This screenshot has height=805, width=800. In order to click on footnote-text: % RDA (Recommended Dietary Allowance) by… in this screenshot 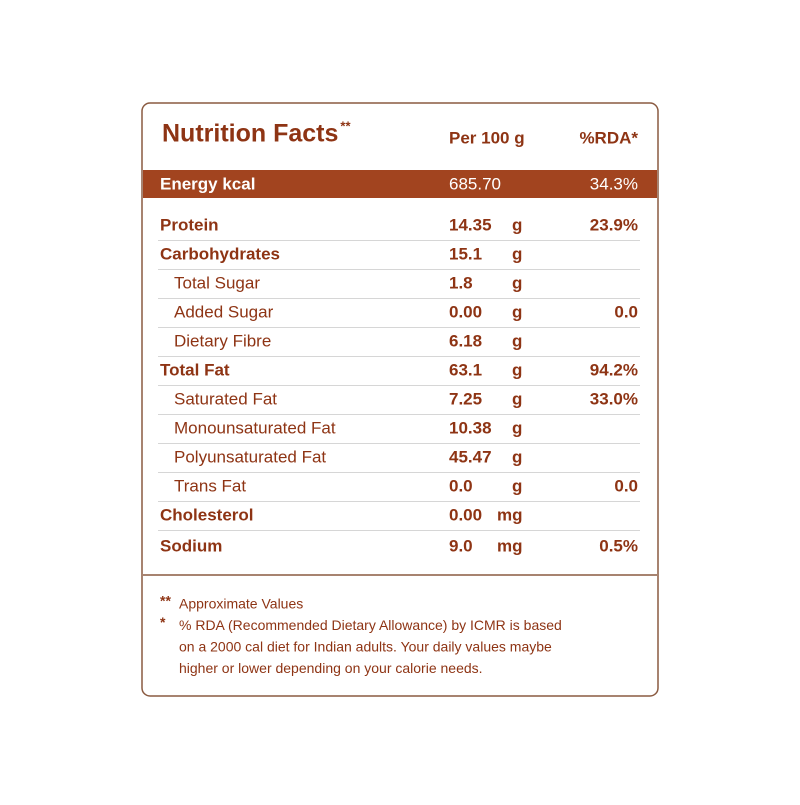, I will do `click(370, 625)`.